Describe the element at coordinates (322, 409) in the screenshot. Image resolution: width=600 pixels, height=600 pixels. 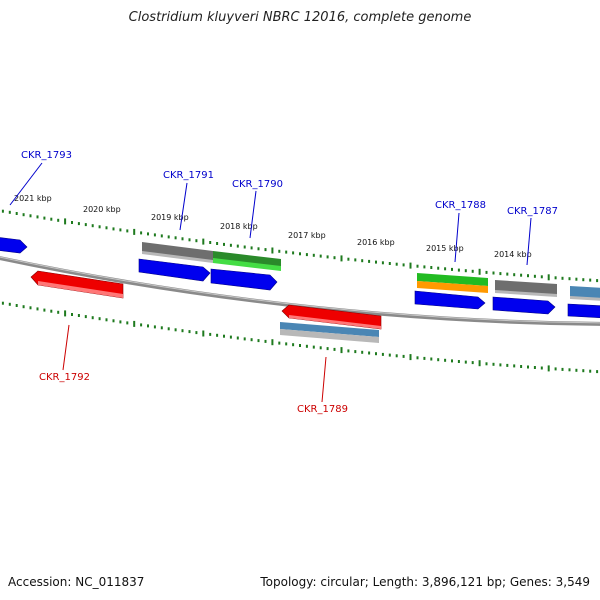
I see `gene-label-CKR_1789: CKR_1789` at that location.